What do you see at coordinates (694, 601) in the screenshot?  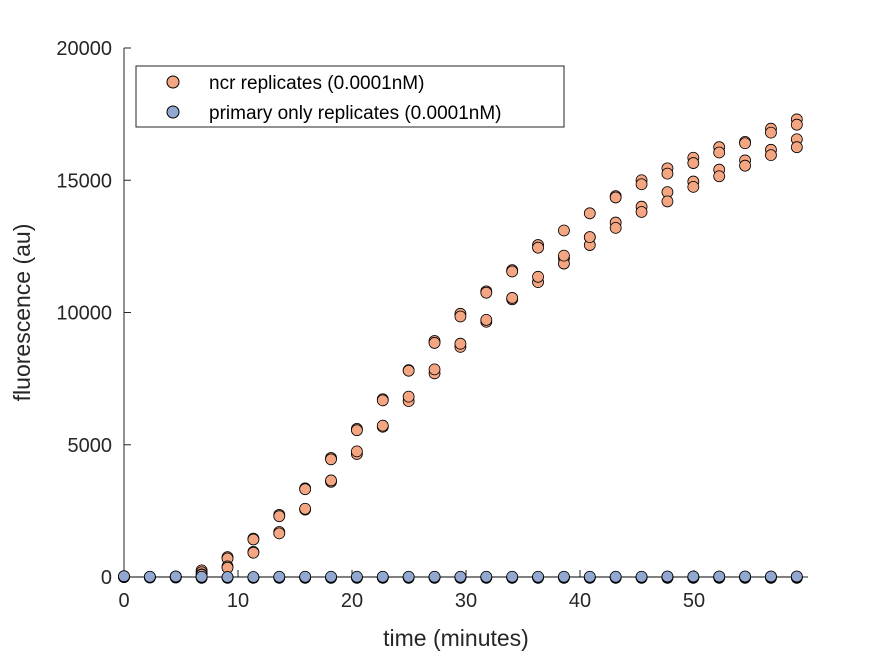 I see `x-tick-label: 50` at bounding box center [694, 601].